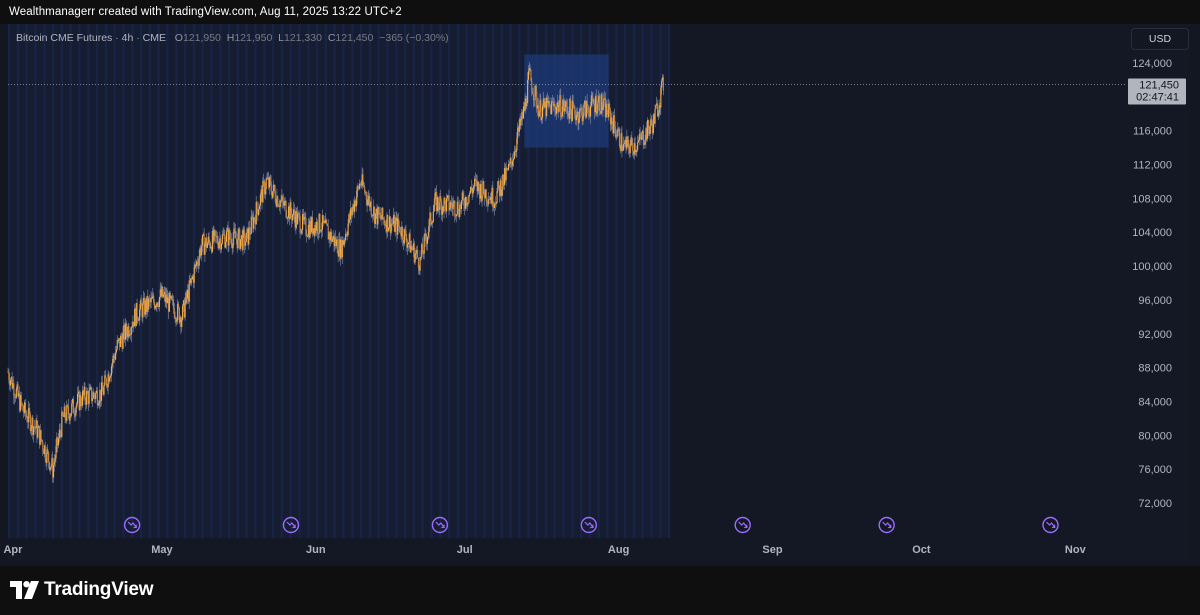 The width and height of the screenshot is (1200, 615). What do you see at coordinates (24, 590) in the screenshot?
I see `tradingview-logo-icon` at bounding box center [24, 590].